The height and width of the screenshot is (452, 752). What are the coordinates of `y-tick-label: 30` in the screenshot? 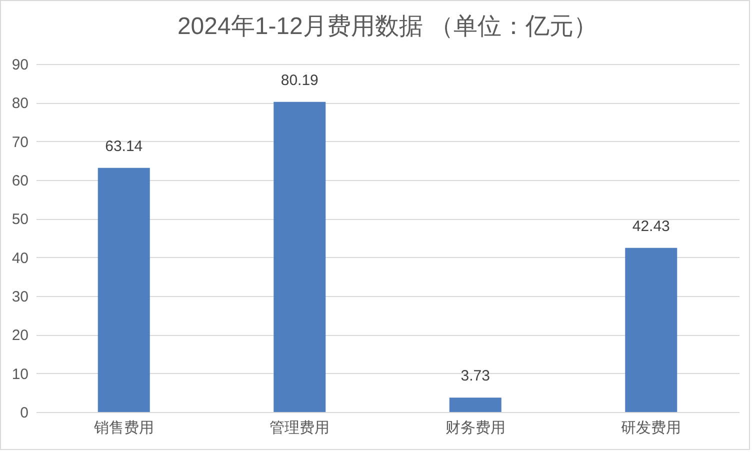 It's located at (20, 297).